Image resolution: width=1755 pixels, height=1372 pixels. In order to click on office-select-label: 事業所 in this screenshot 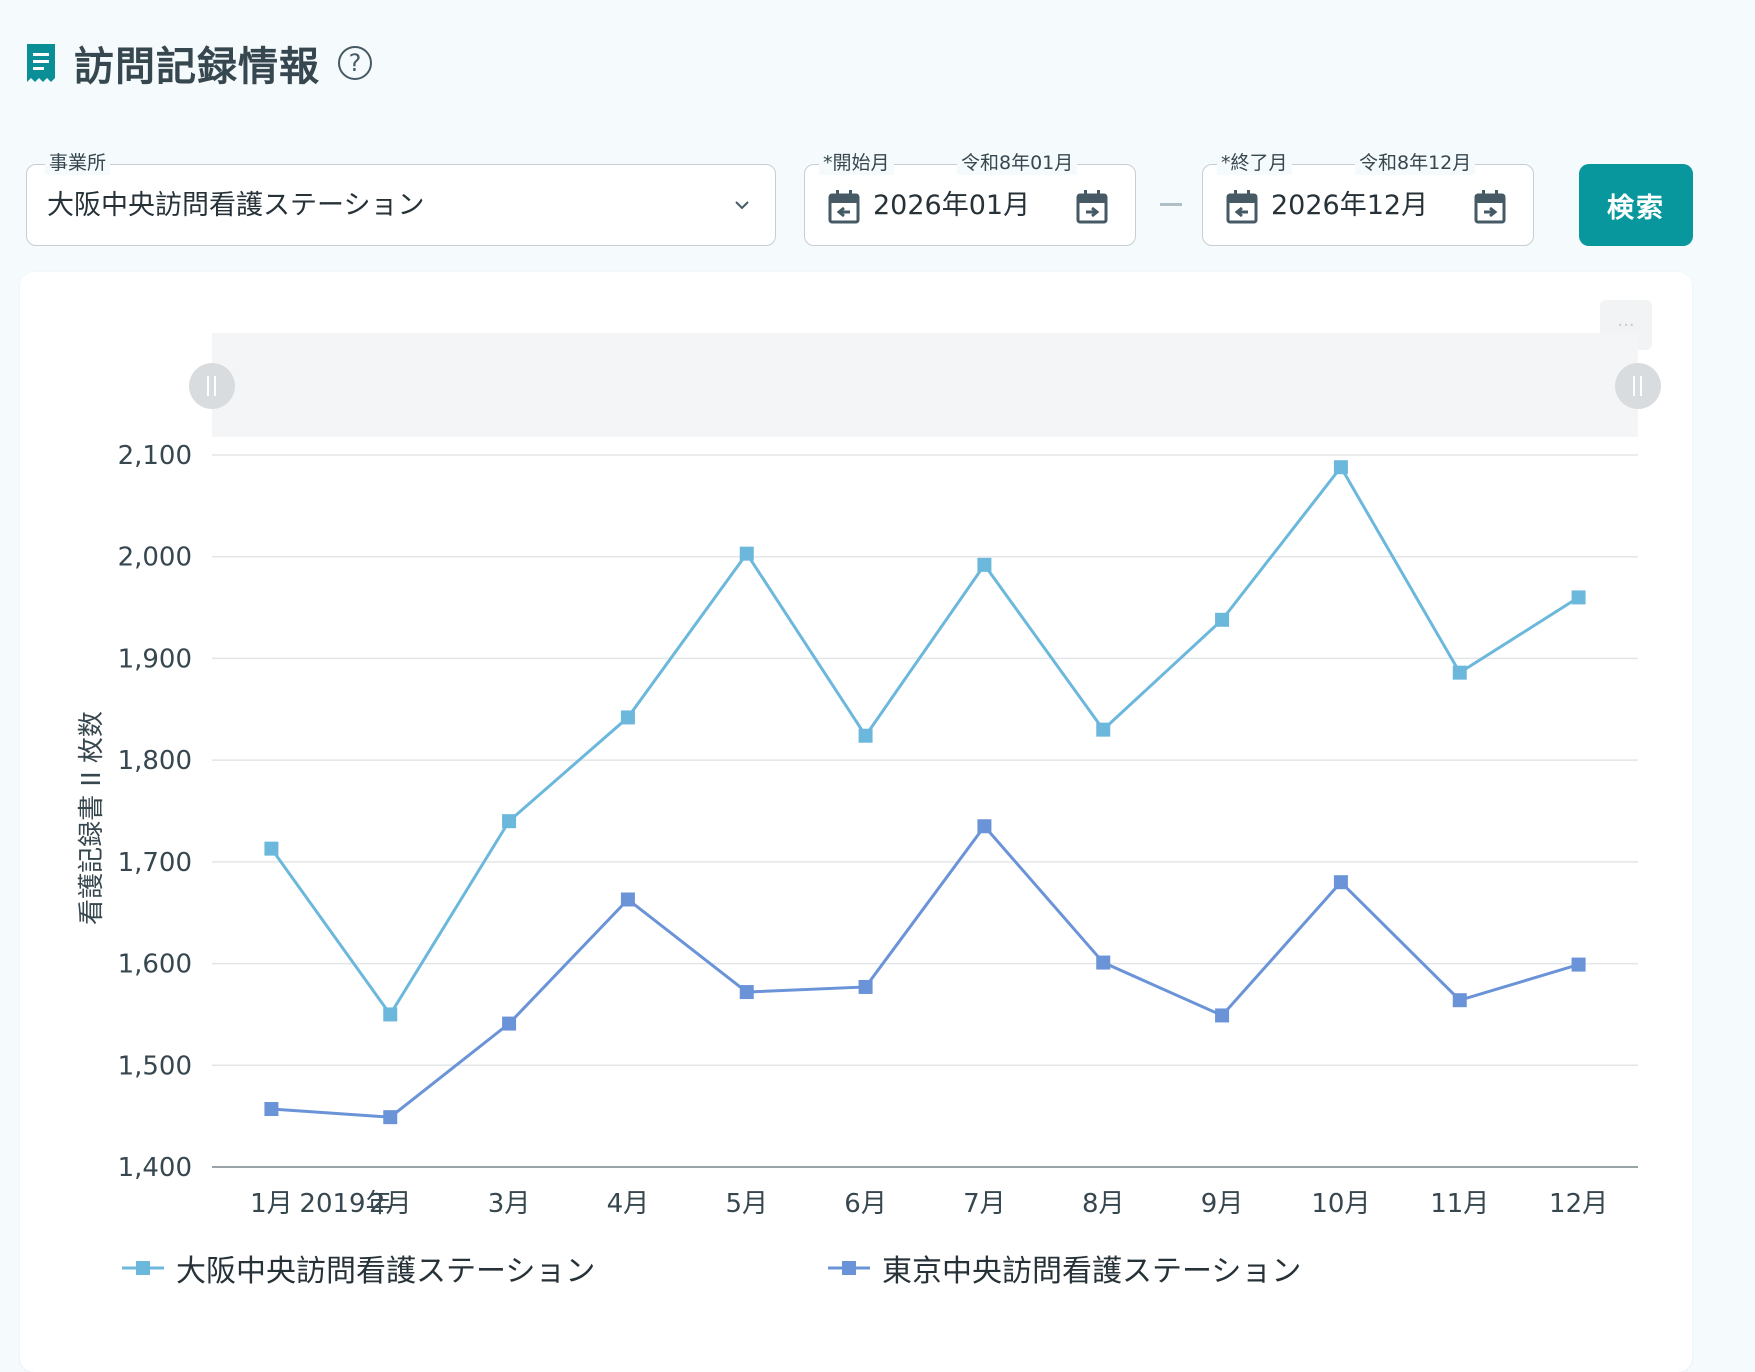, I will do `click(78, 163)`.